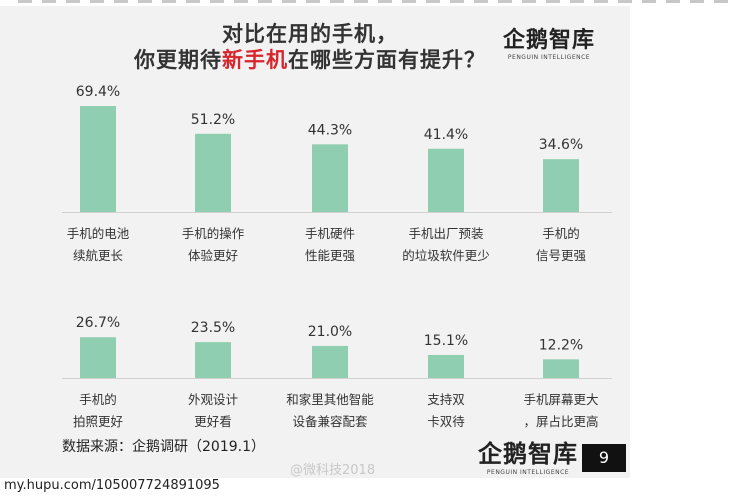 Image resolution: width=750 pixels, height=497 pixels. I want to click on value-label-1-4: 41.4%, so click(446, 135).